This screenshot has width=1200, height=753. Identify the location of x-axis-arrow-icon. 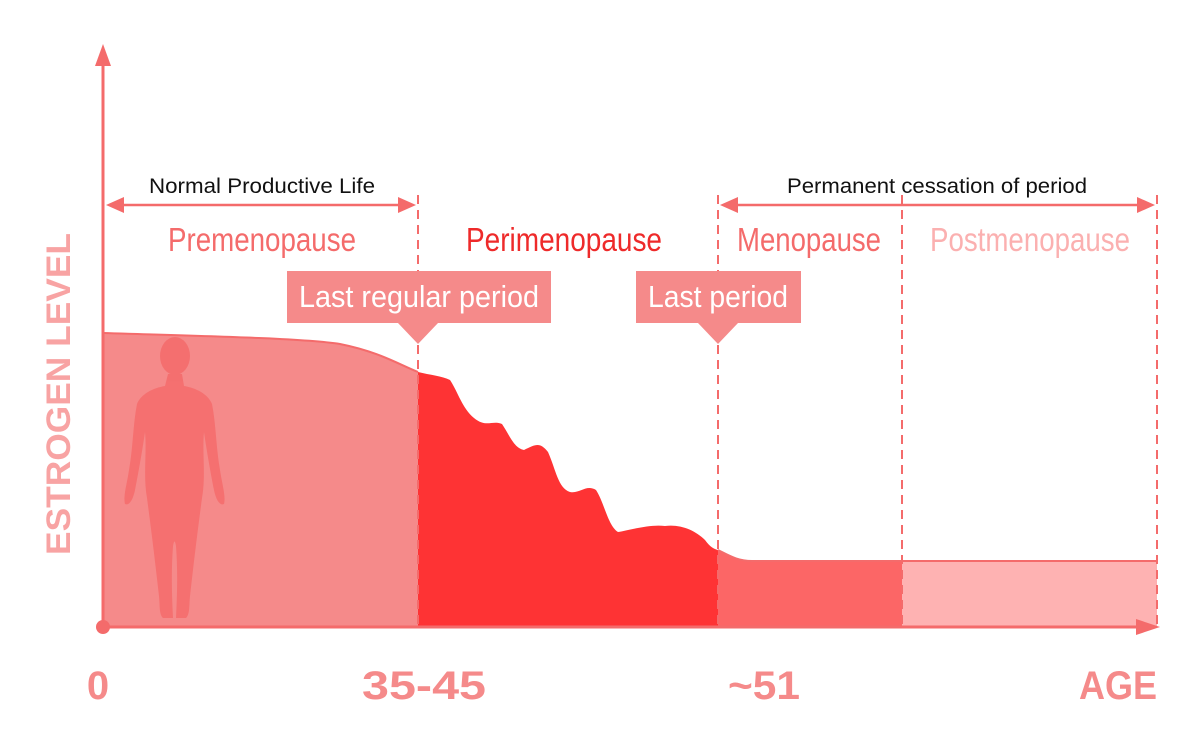
(1148, 627).